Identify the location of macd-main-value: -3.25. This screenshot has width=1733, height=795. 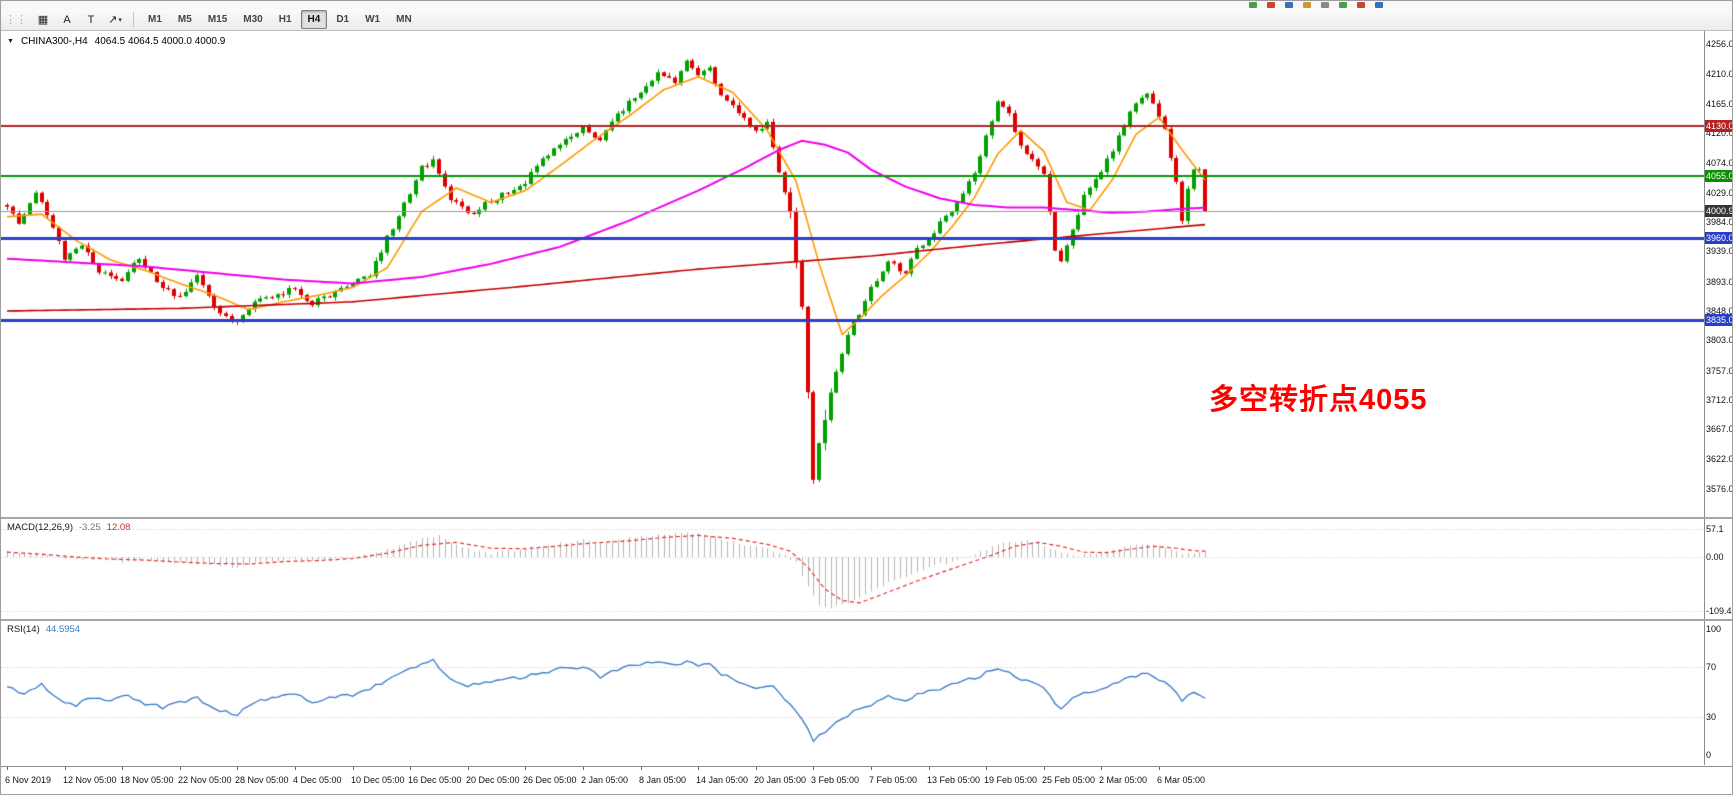
(90, 527).